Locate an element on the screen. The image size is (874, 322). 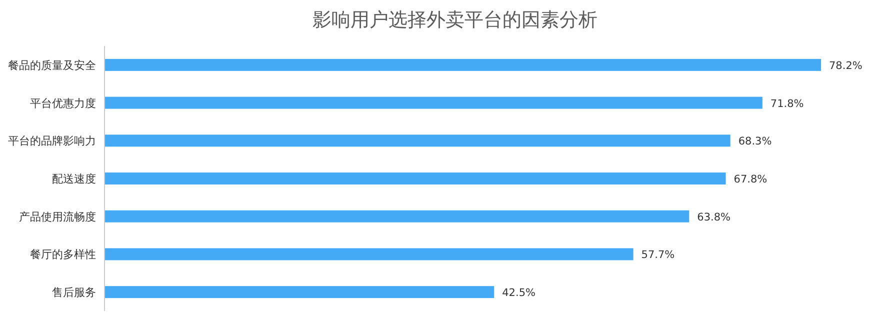
category-label: 餐厅的多样性 is located at coordinates (63, 255).